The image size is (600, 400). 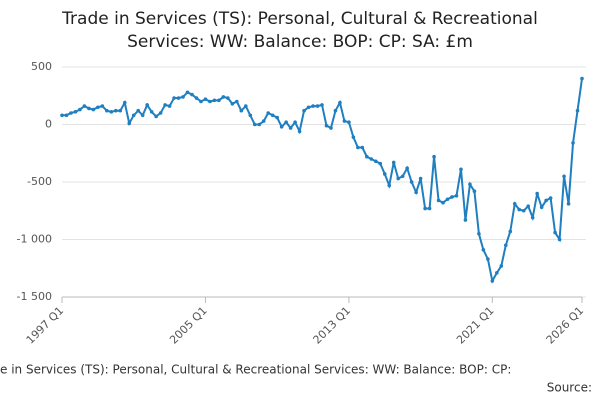 What do you see at coordinates (565, 325) in the screenshot?
I see `x-tick-label: 2026 Q1` at bounding box center [565, 325].